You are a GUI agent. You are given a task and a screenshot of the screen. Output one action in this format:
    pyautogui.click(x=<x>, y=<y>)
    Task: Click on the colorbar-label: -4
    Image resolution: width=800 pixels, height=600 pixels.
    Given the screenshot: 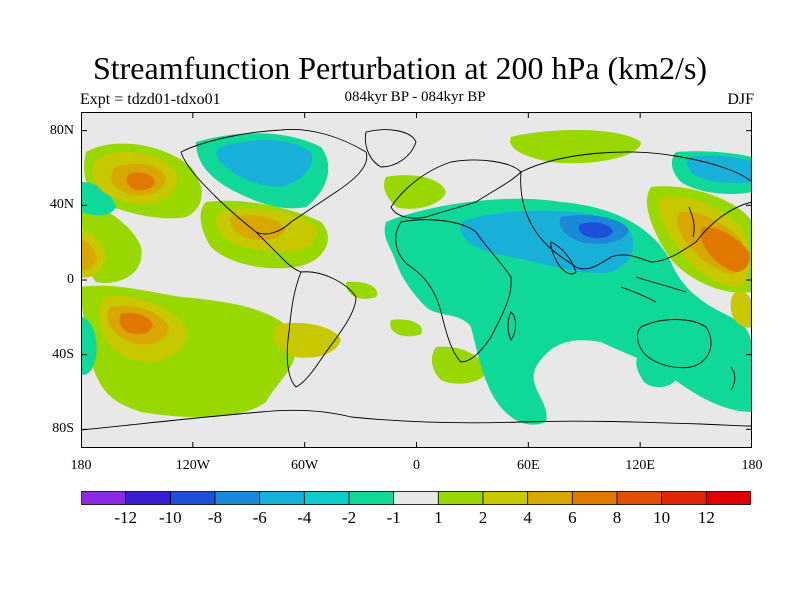 What is the action you would take?
    pyautogui.click(x=304, y=517)
    